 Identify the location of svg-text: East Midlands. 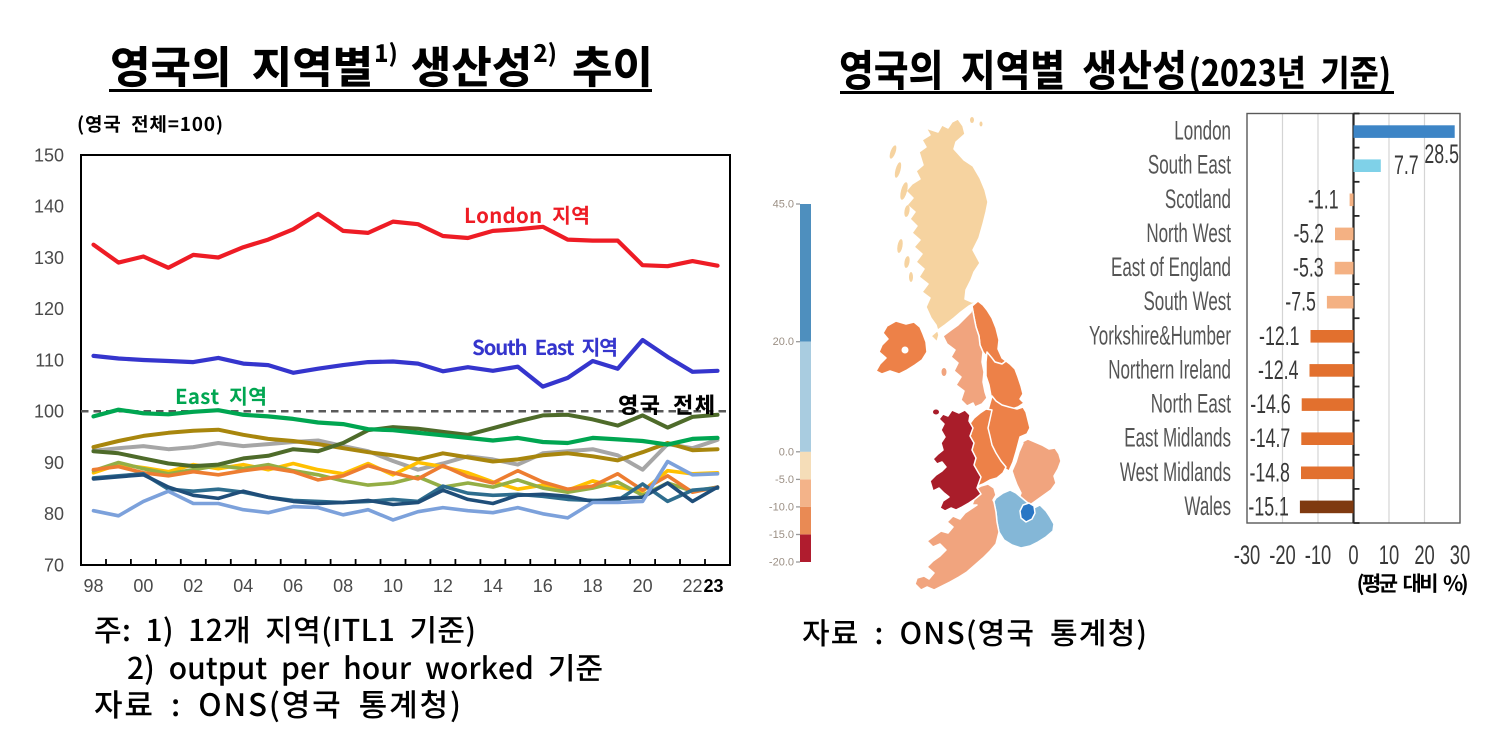
(1177, 438).